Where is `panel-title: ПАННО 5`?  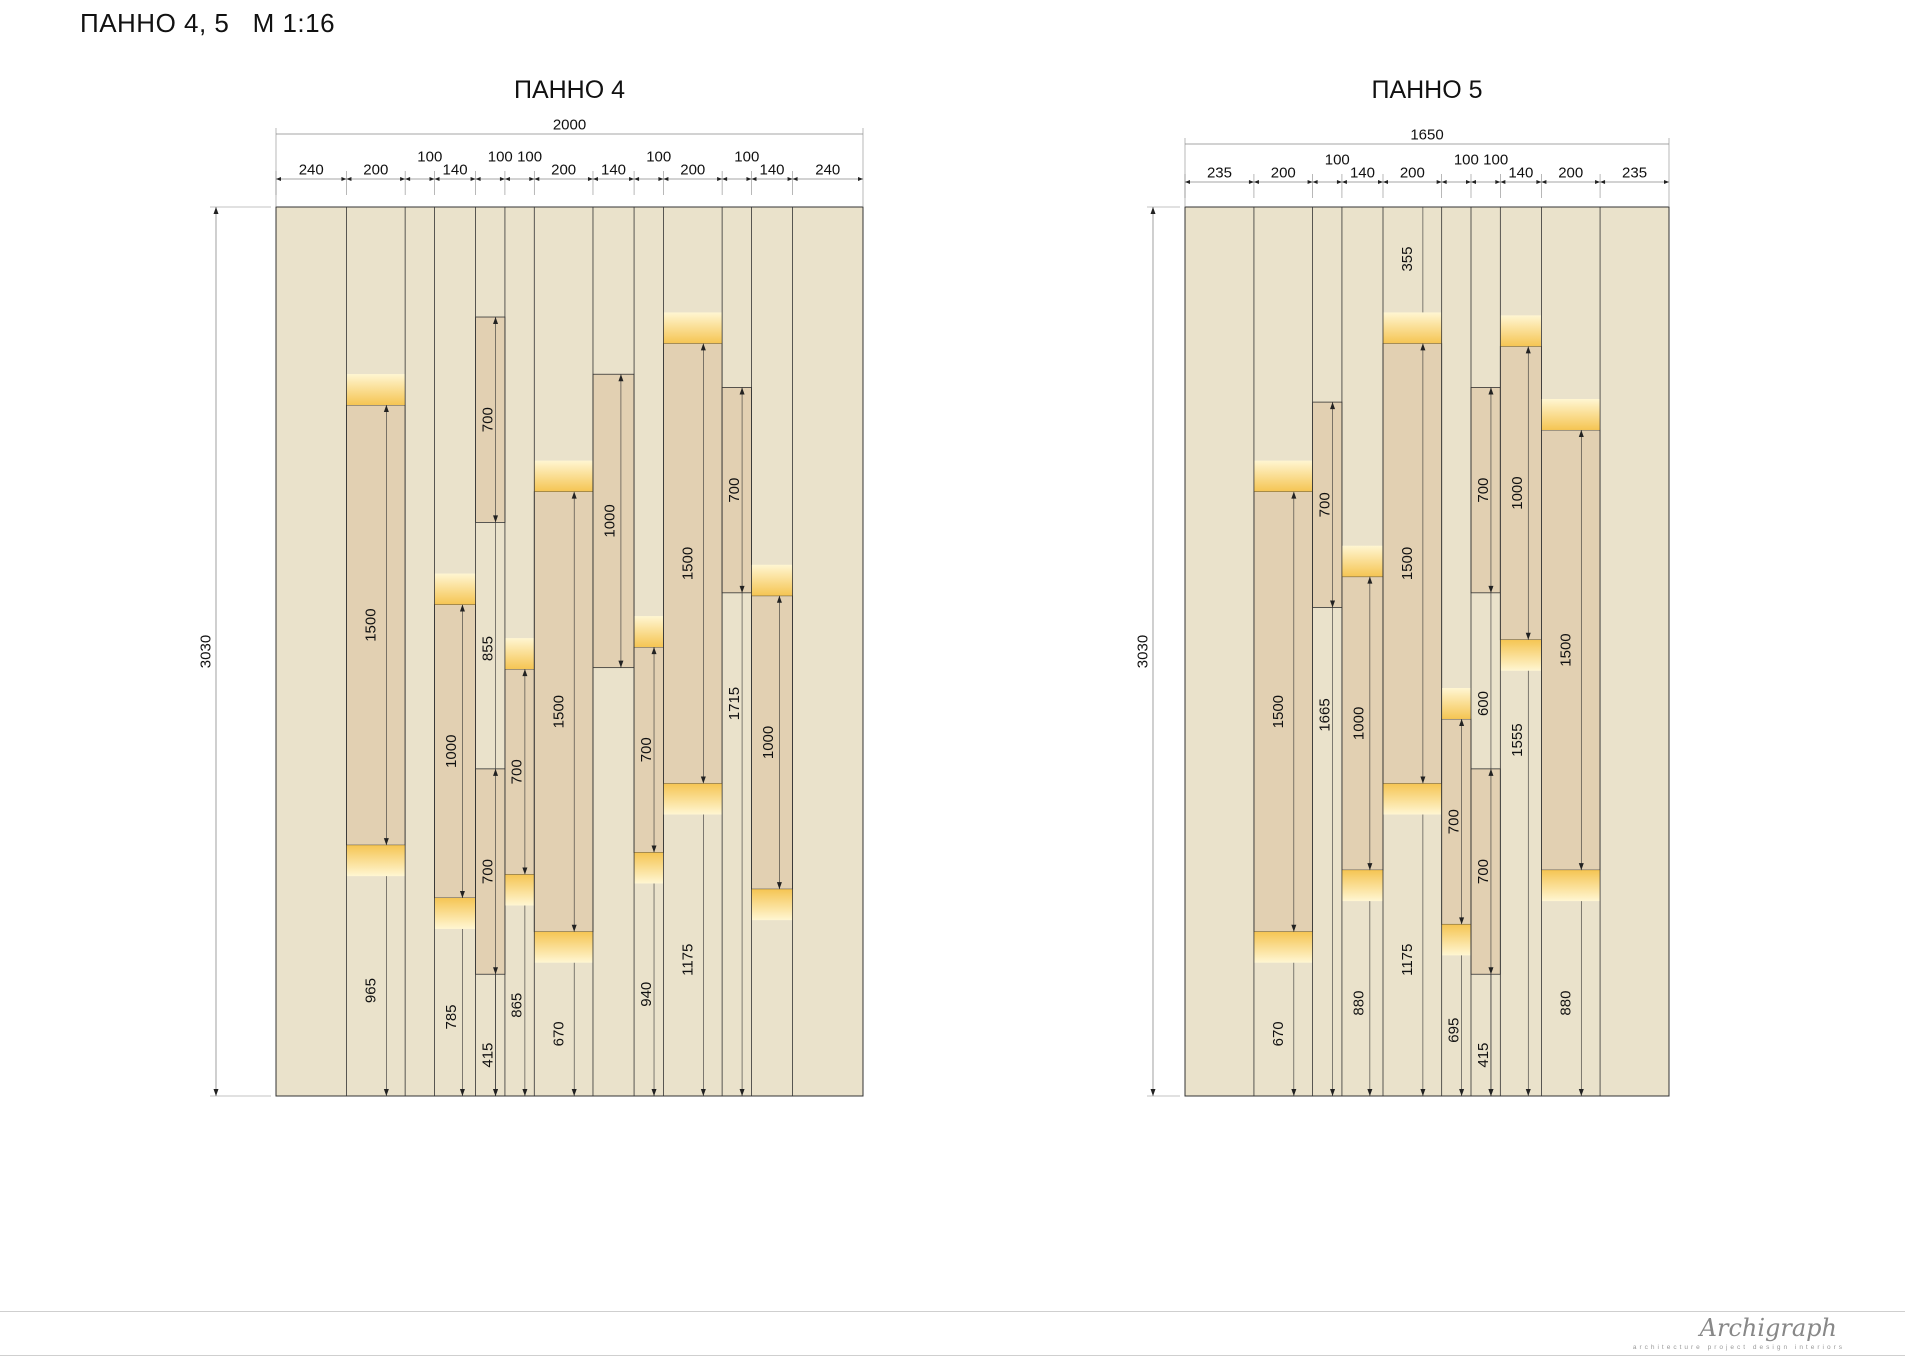 panel-title: ПАННО 5 is located at coordinates (1426, 90).